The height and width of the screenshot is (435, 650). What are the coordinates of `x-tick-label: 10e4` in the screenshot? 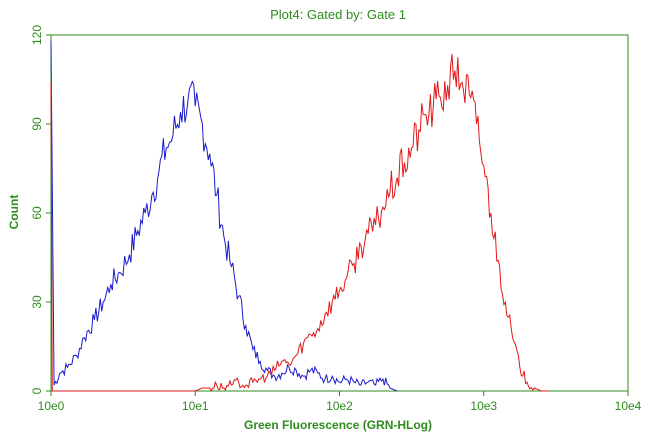 It's located at (628, 406).